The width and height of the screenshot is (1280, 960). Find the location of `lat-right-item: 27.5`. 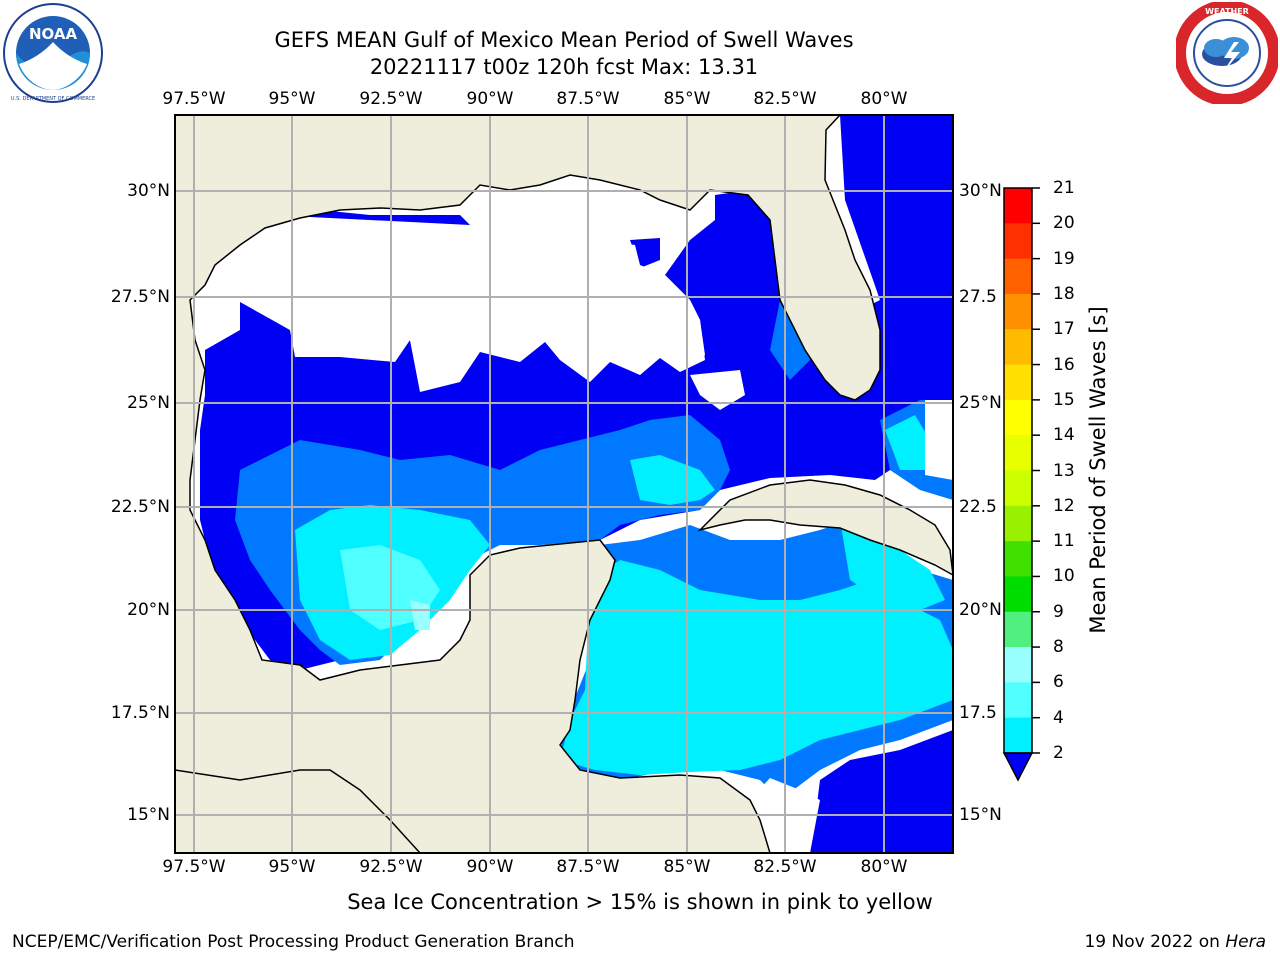

lat-right-item: 27.5 is located at coordinates (978, 297).